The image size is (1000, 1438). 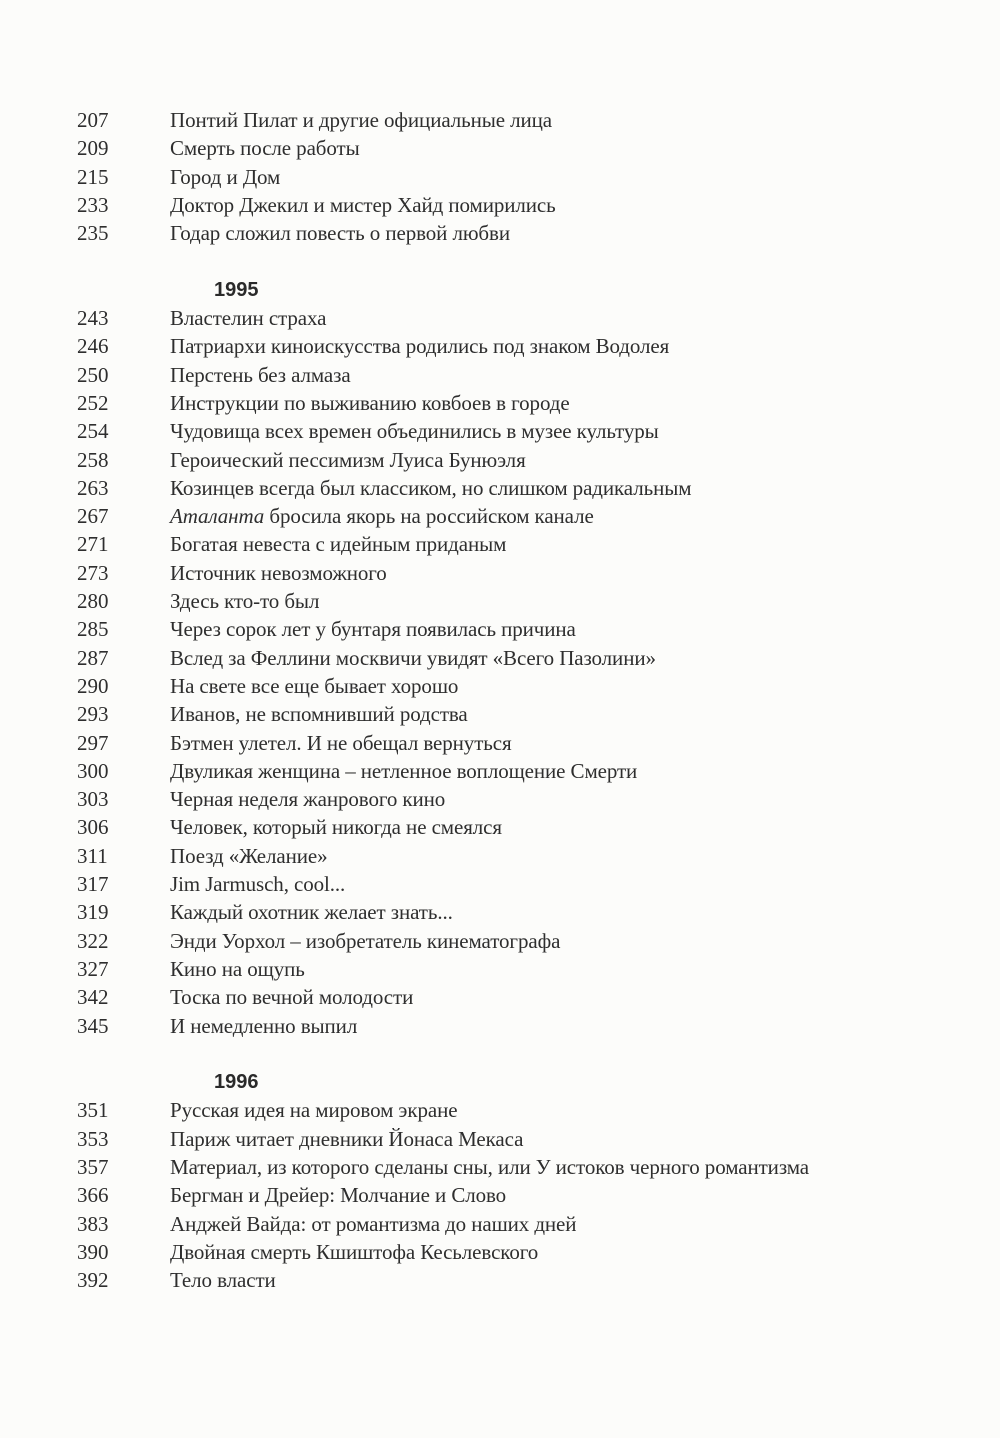 What do you see at coordinates (93, 1110) in the screenshot?
I see `page-number: 351` at bounding box center [93, 1110].